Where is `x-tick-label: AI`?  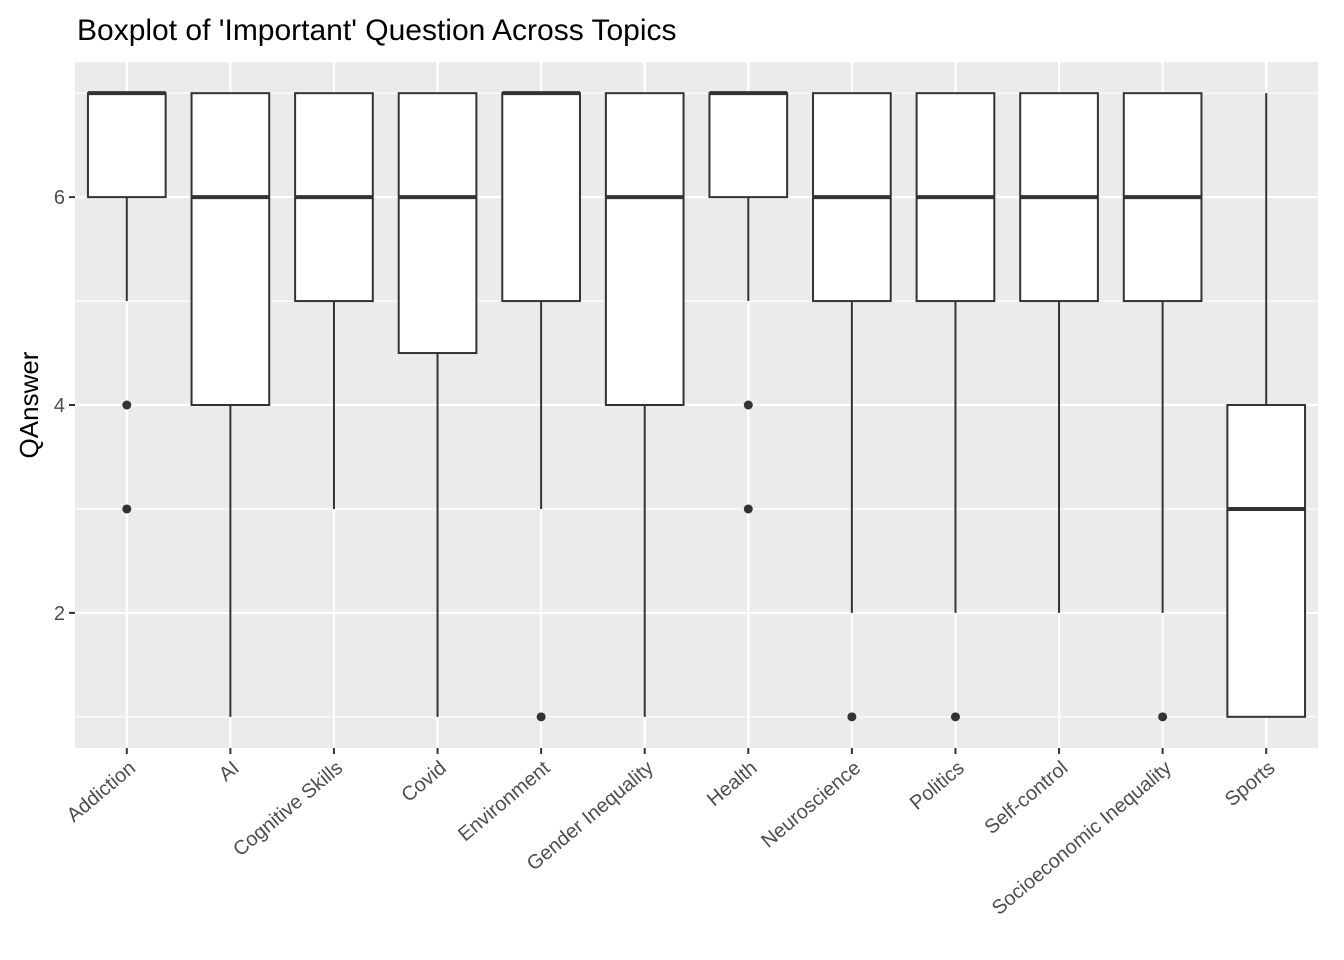
x-tick-label: AI is located at coordinates (229, 771).